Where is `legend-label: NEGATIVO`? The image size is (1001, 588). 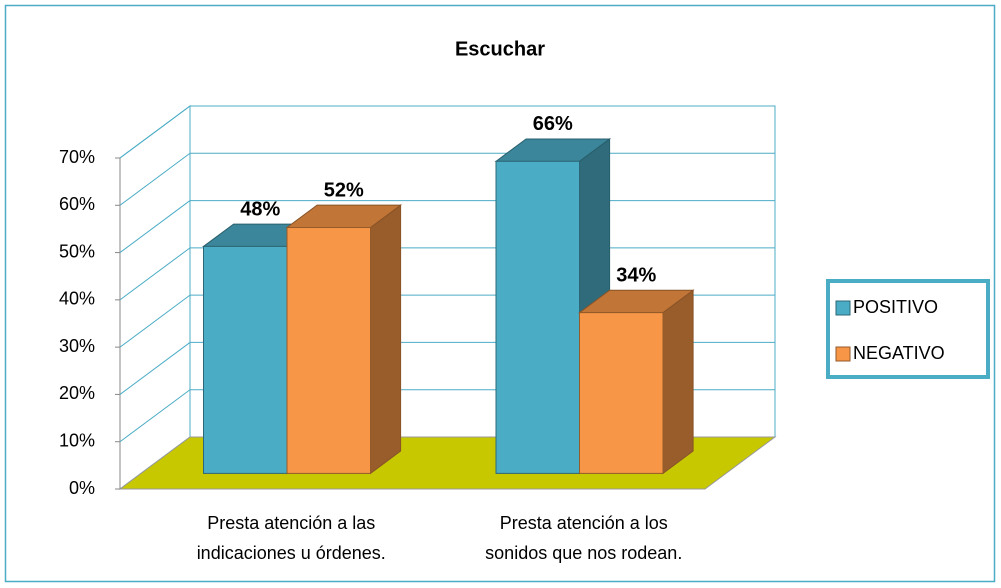 legend-label: NEGATIVO is located at coordinates (899, 353).